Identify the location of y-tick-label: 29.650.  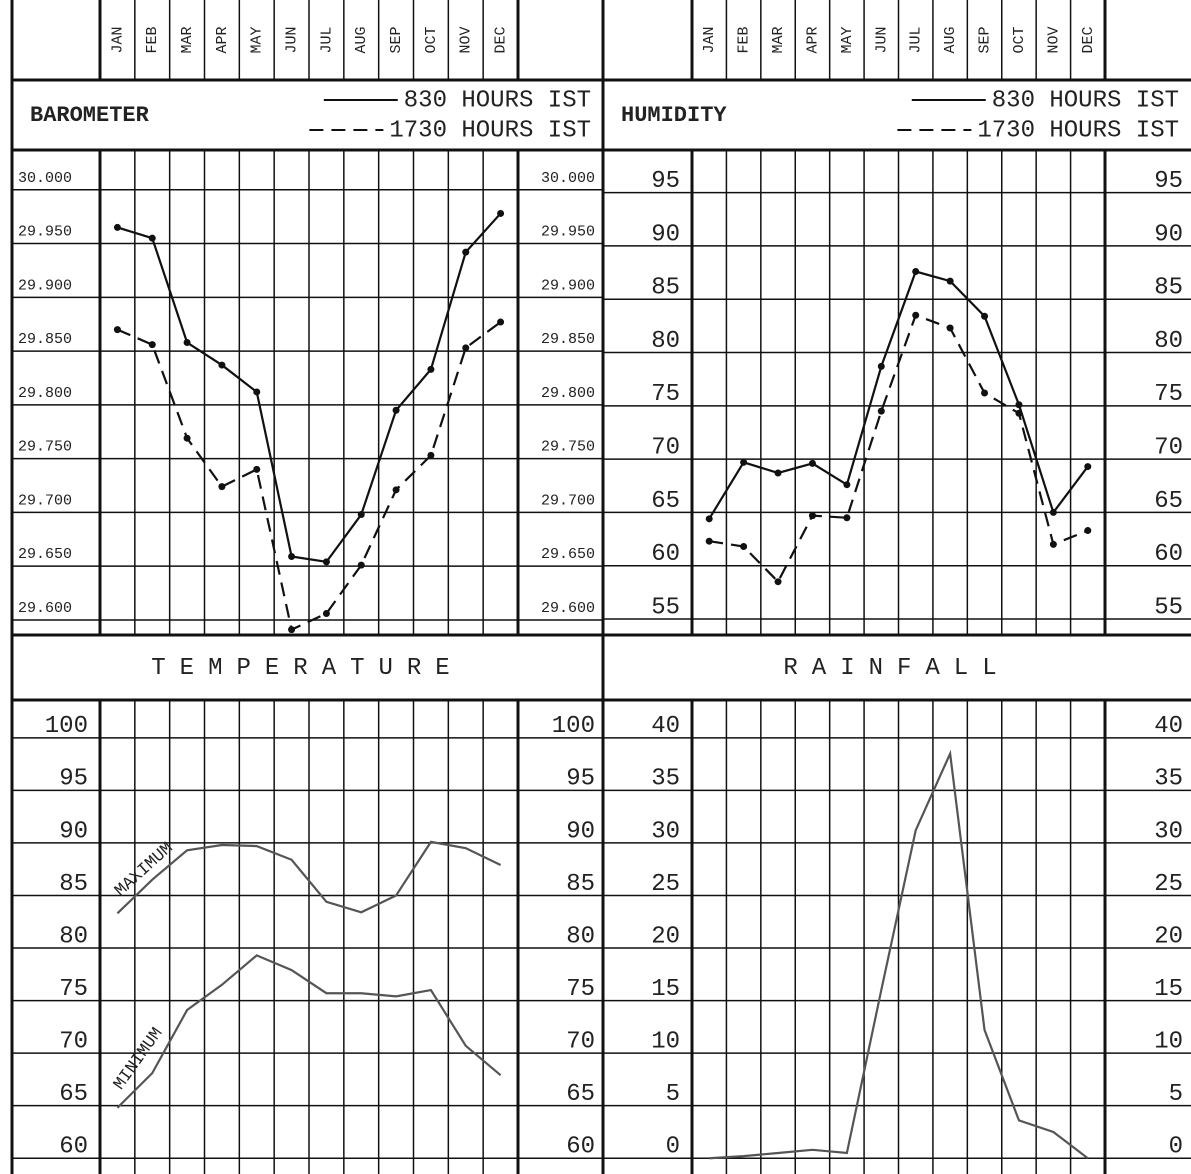
(45, 554).